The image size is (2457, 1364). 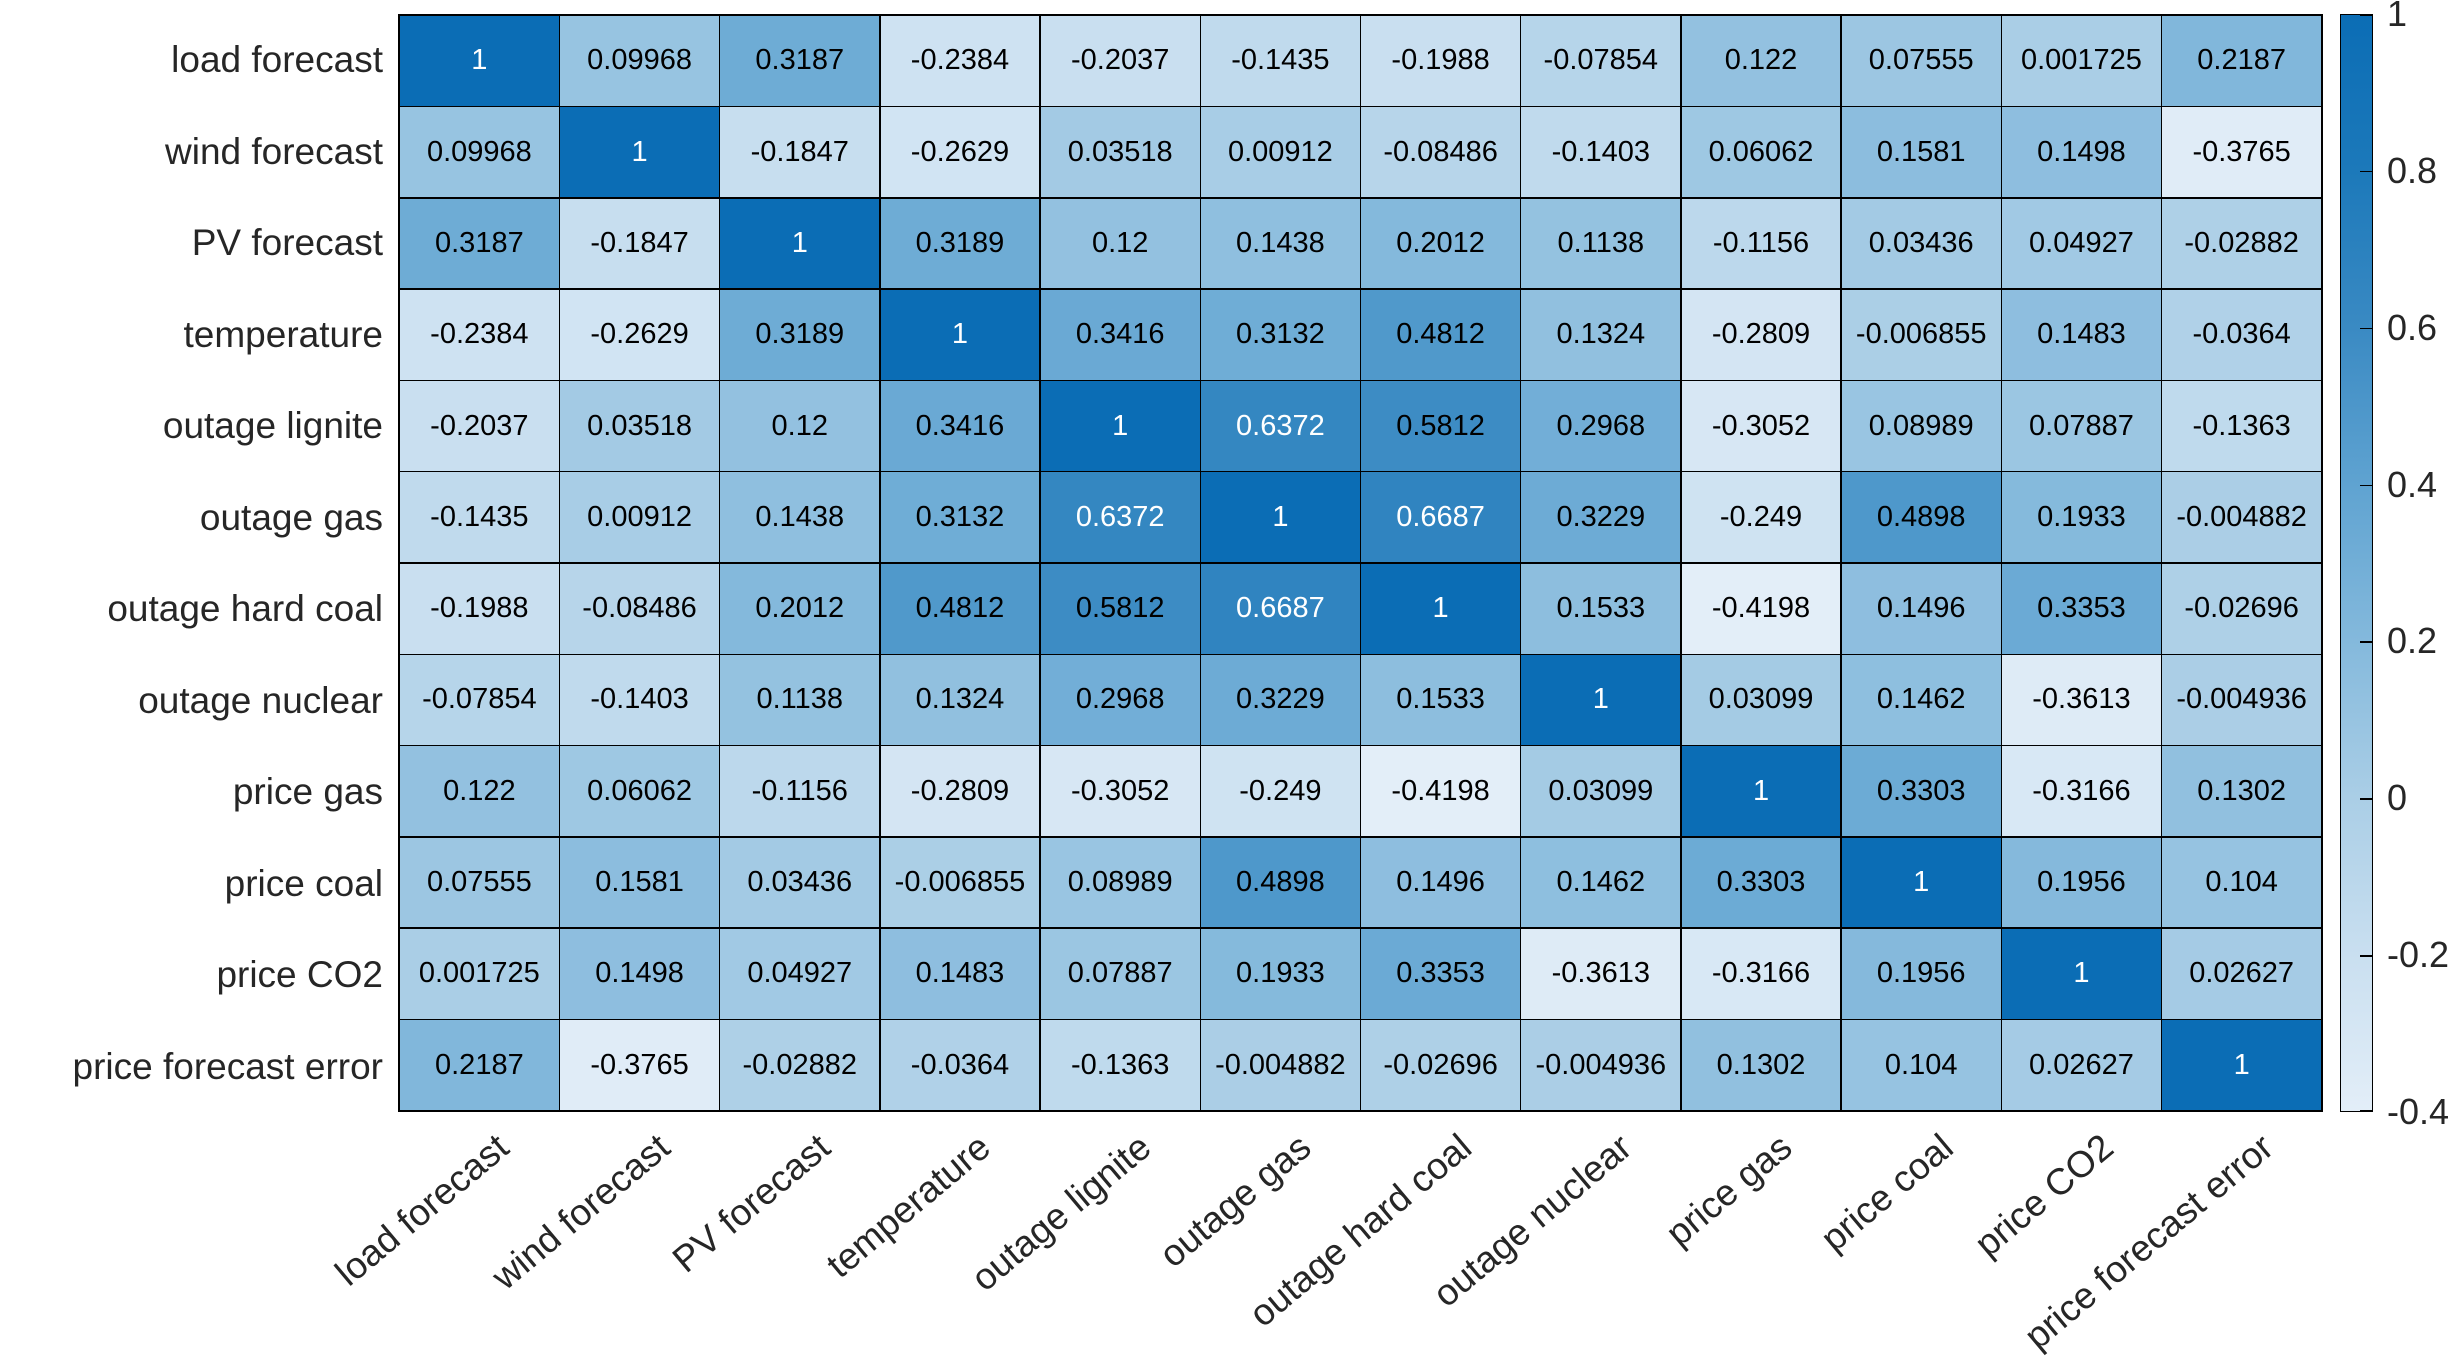 I want to click on heatmap-cell-4-3: 0.3189, so click(x=800, y=334).